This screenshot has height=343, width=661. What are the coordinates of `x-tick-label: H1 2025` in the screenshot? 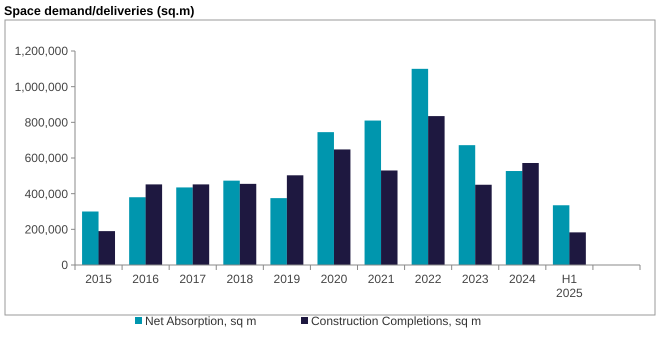 It's located at (570, 286).